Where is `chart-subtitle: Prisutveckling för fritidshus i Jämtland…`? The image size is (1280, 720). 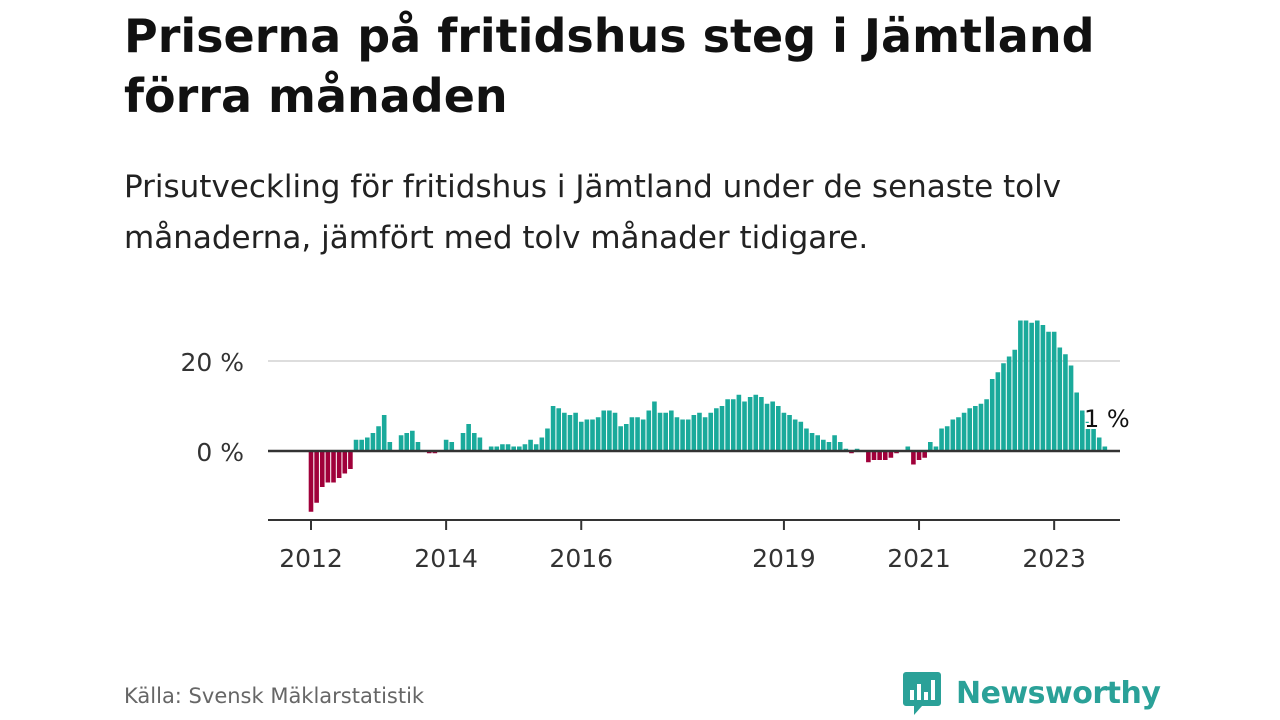
chart-subtitle: Prisutveckling för fritidshus i Jämtland… is located at coordinates (593, 212).